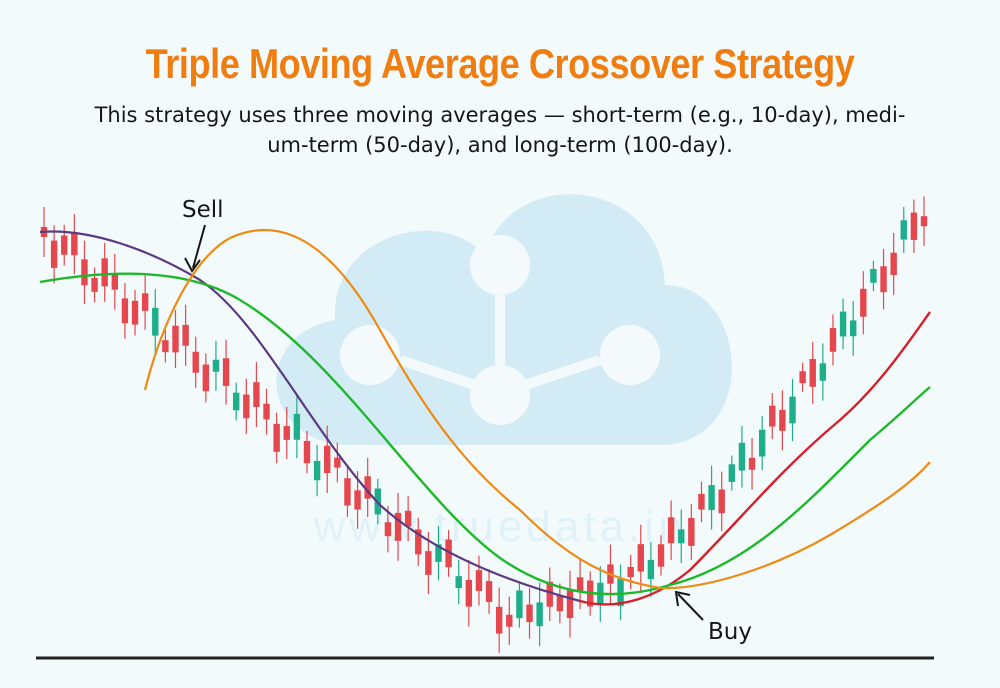  I want to click on chart-title: Triple Moving Average Crossover Strategy, so click(500, 63).